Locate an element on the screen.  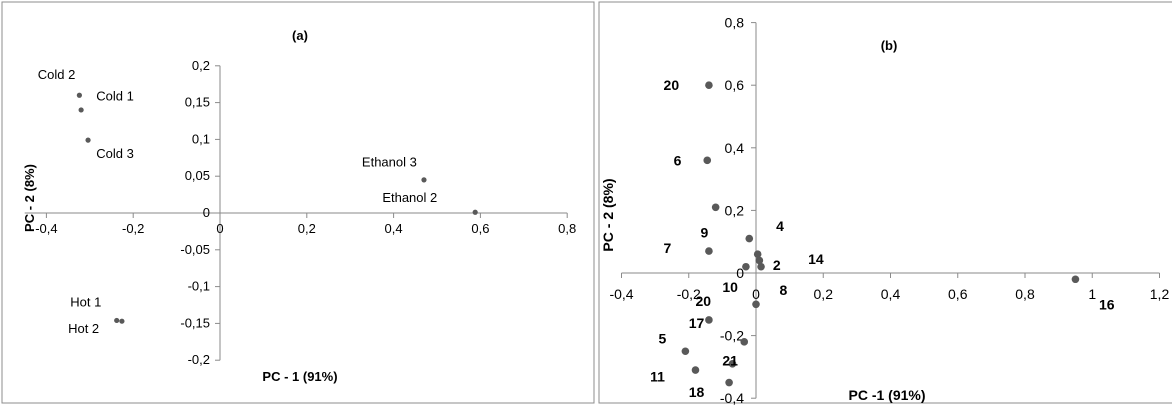
panel-b-y-axis-label: PC - 2 (8%) is located at coordinates (608, 214).